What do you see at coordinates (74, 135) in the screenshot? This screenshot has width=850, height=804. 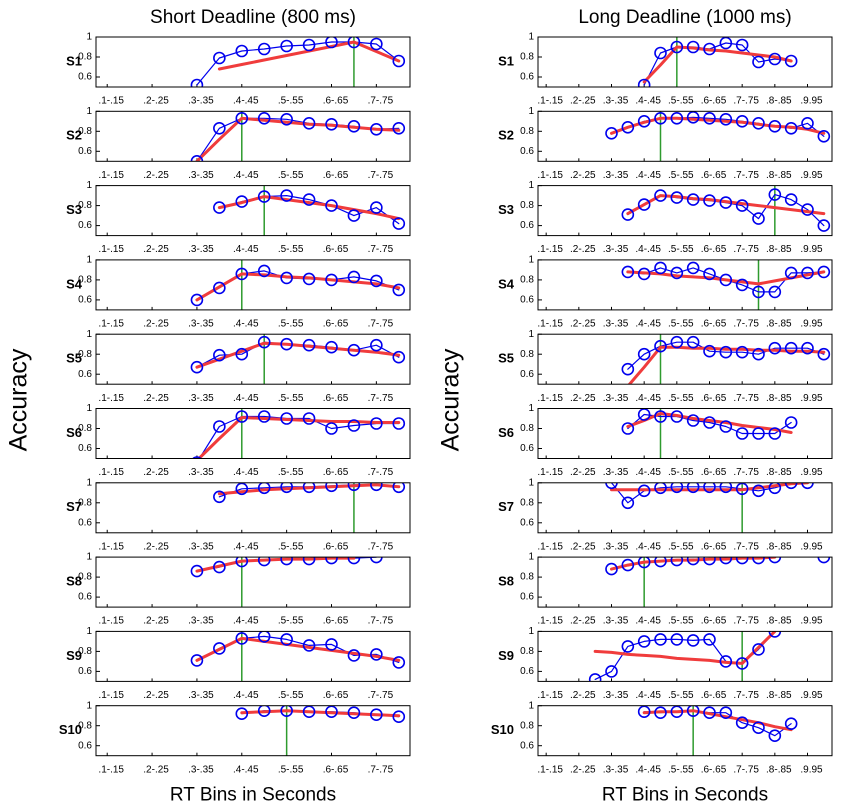 I see `subject-label: S2` at bounding box center [74, 135].